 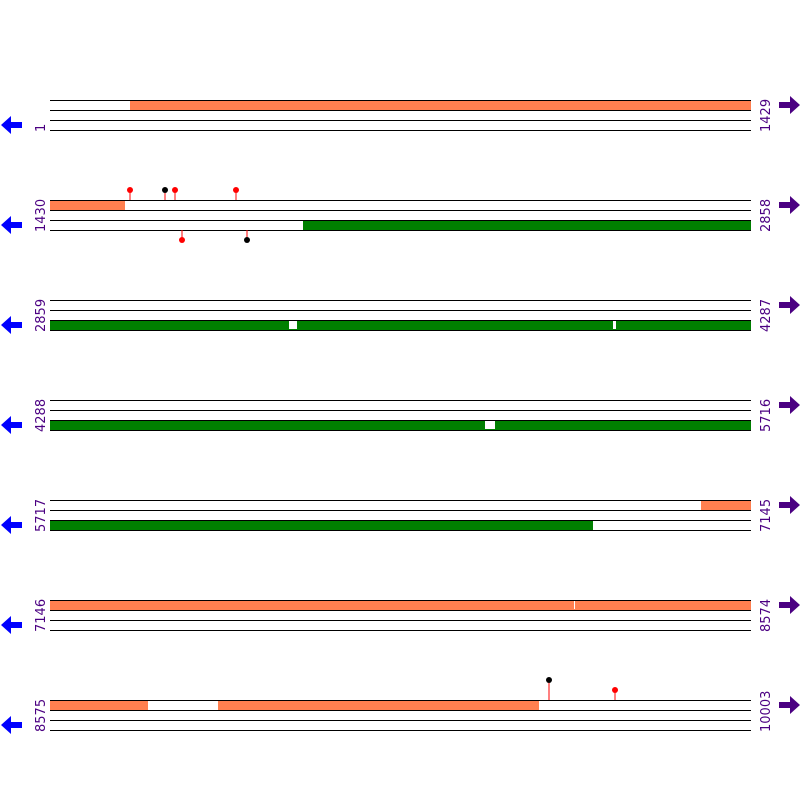 What do you see at coordinates (41, 128) in the screenshot?
I see `row-start-label: 1` at bounding box center [41, 128].